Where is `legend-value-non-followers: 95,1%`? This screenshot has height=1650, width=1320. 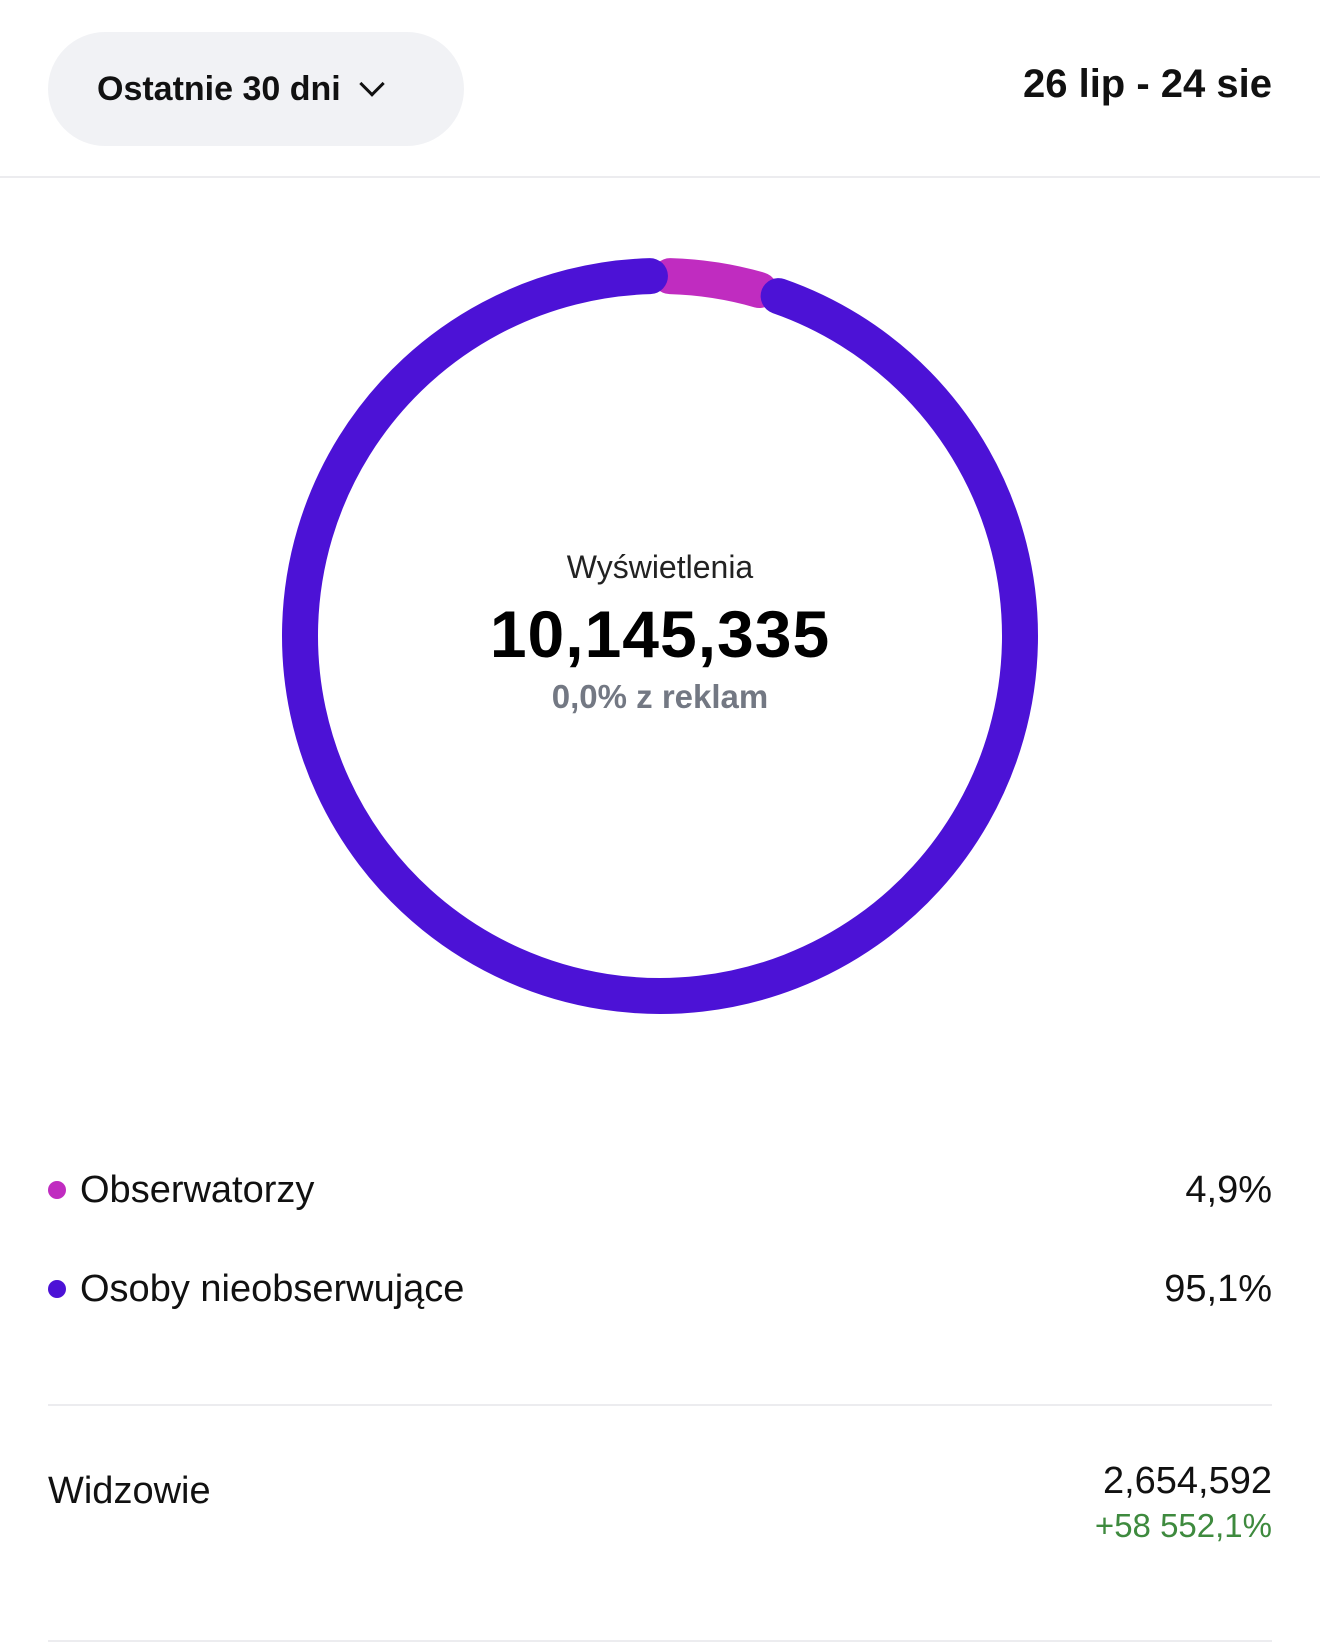
legend-value-non-followers: 95,1% is located at coordinates (1218, 1288).